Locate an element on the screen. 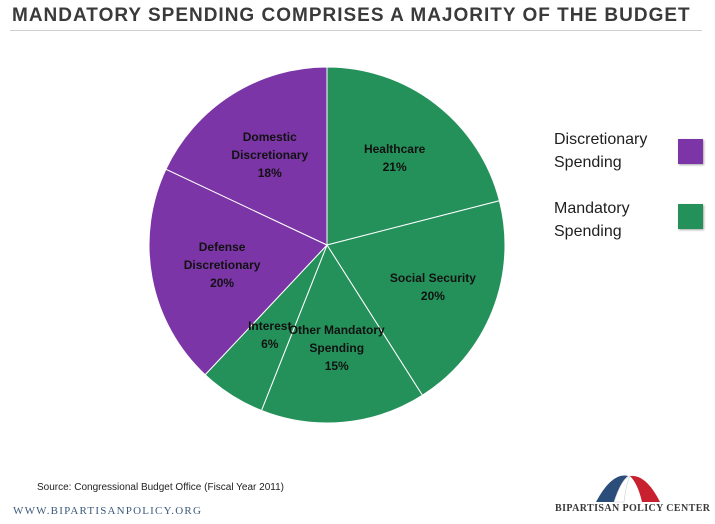  legend-label-discretionary: Discretionary Spending is located at coordinates (601, 151).